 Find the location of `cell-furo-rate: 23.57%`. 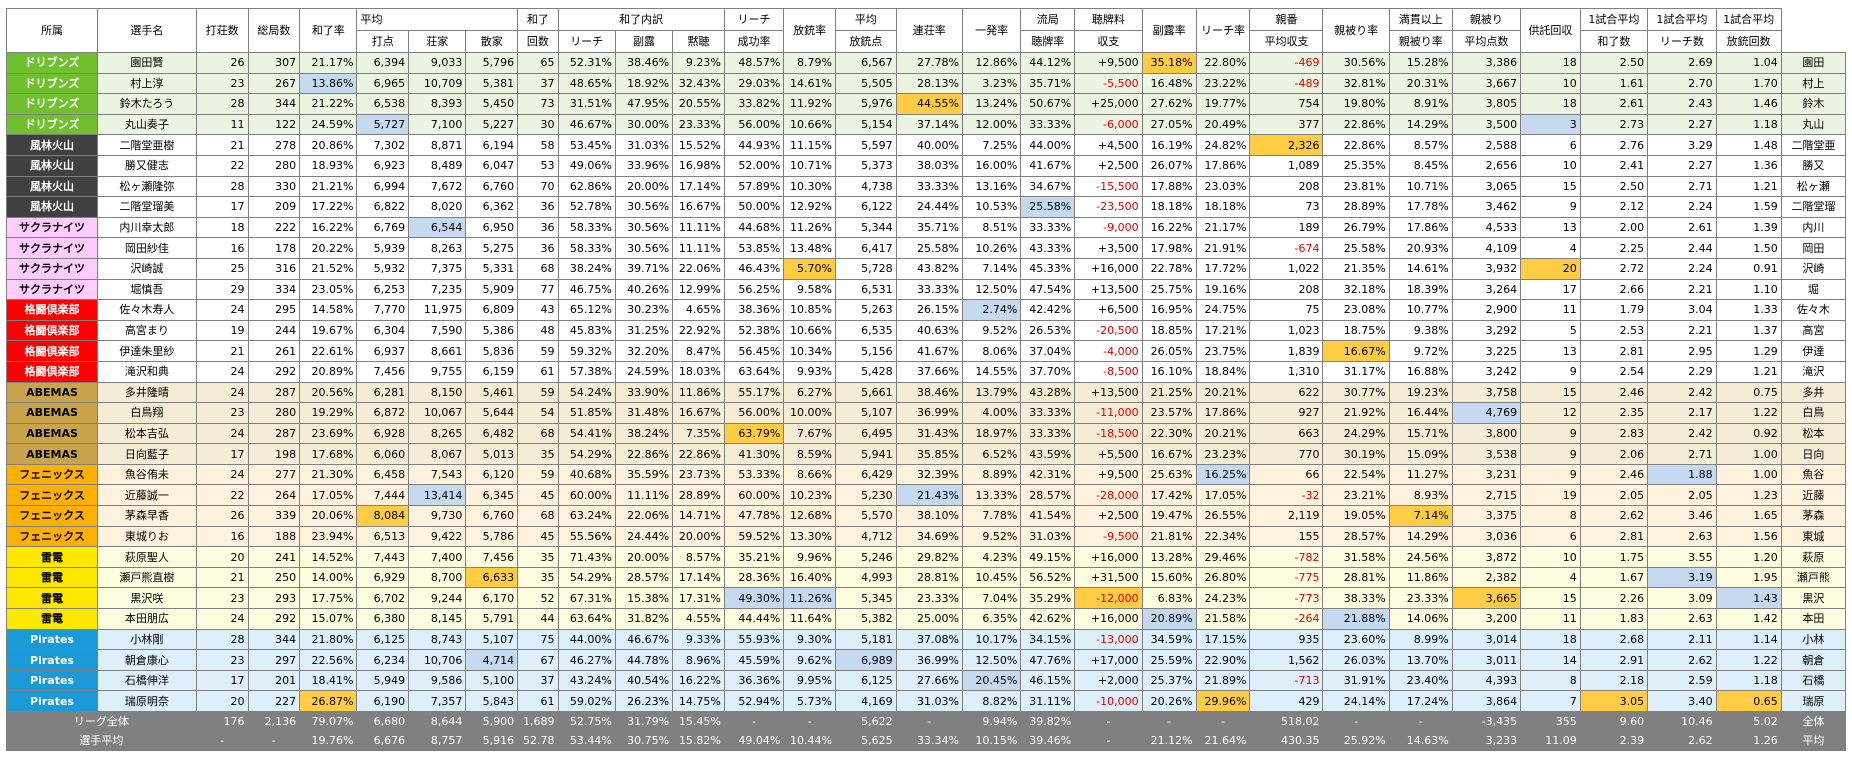

cell-furo-rate: 23.57% is located at coordinates (1169, 413).